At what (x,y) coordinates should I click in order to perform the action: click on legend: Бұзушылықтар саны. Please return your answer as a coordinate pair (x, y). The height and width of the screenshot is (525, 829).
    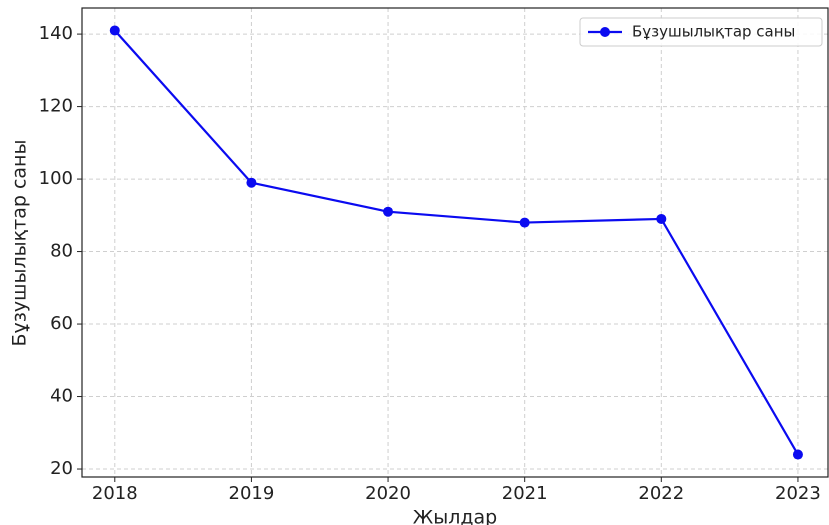
    Looking at the image, I should click on (701, 32).